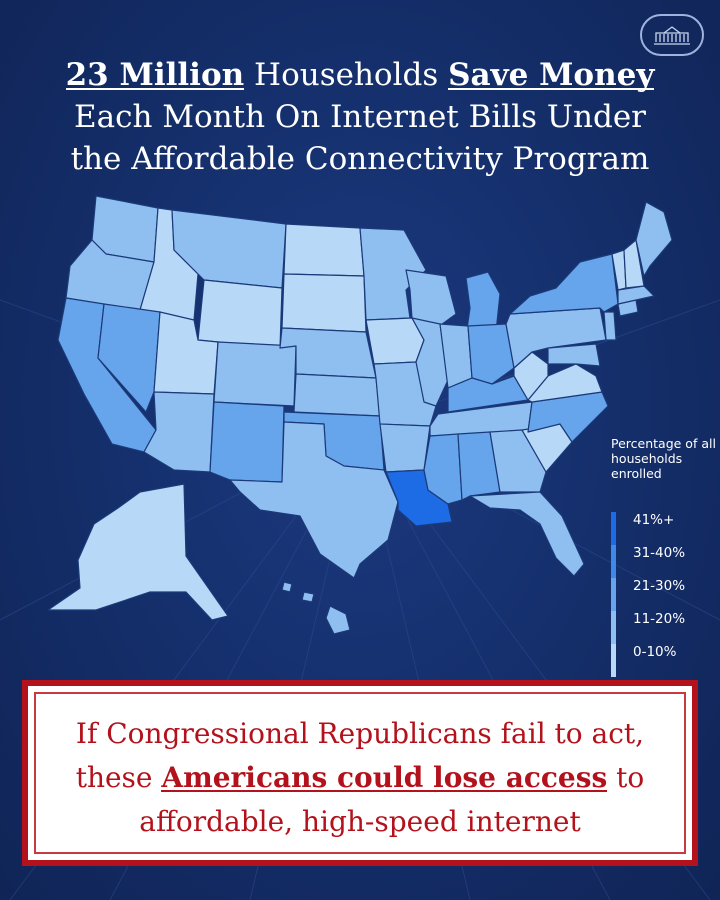  I want to click on state-fl, so click(527, 534).